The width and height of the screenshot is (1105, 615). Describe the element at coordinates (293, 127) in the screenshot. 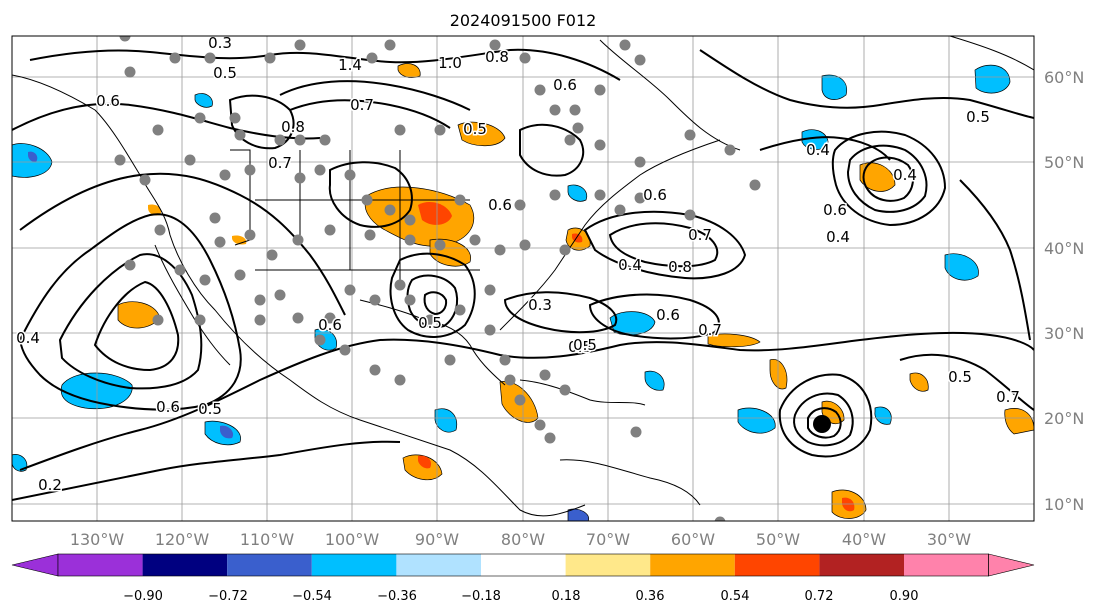

I see `contour-label: 0.8` at that location.